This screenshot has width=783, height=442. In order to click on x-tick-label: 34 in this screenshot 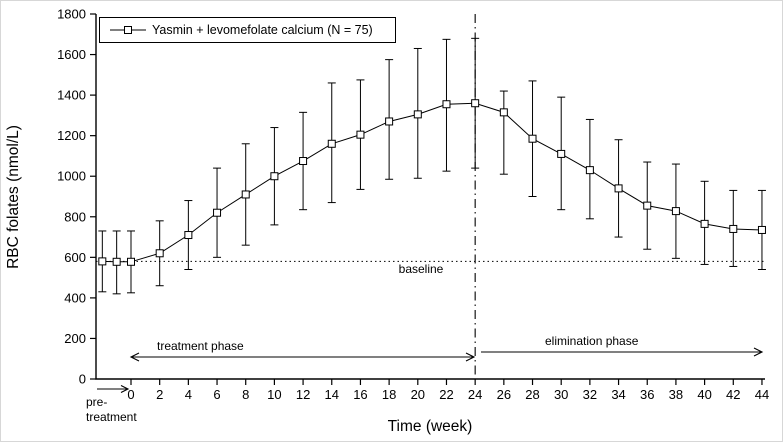, I will do `click(618, 394)`.